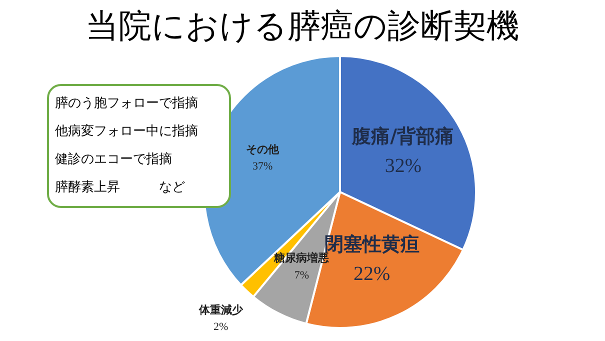 The image size is (605, 341). I want to click on speech-bubble: 膵のう胞フォローで指摘 他病変フォロー中に指摘 健診のエコーで指摘 膵酵素上昇 など, so click(139, 146).